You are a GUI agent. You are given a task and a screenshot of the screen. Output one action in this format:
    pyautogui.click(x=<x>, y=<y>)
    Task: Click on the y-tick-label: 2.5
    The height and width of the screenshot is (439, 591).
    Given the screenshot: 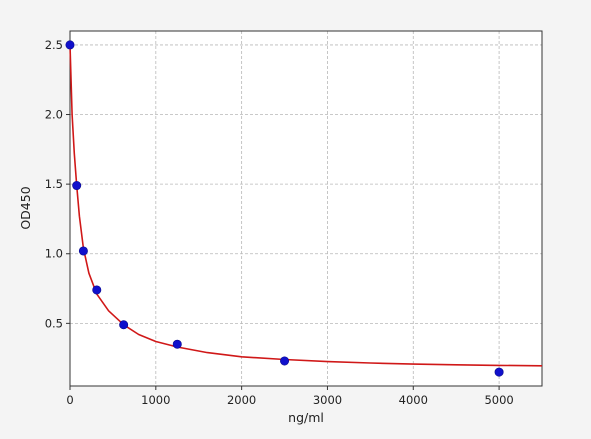 What is the action you would take?
    pyautogui.click(x=54, y=45)
    